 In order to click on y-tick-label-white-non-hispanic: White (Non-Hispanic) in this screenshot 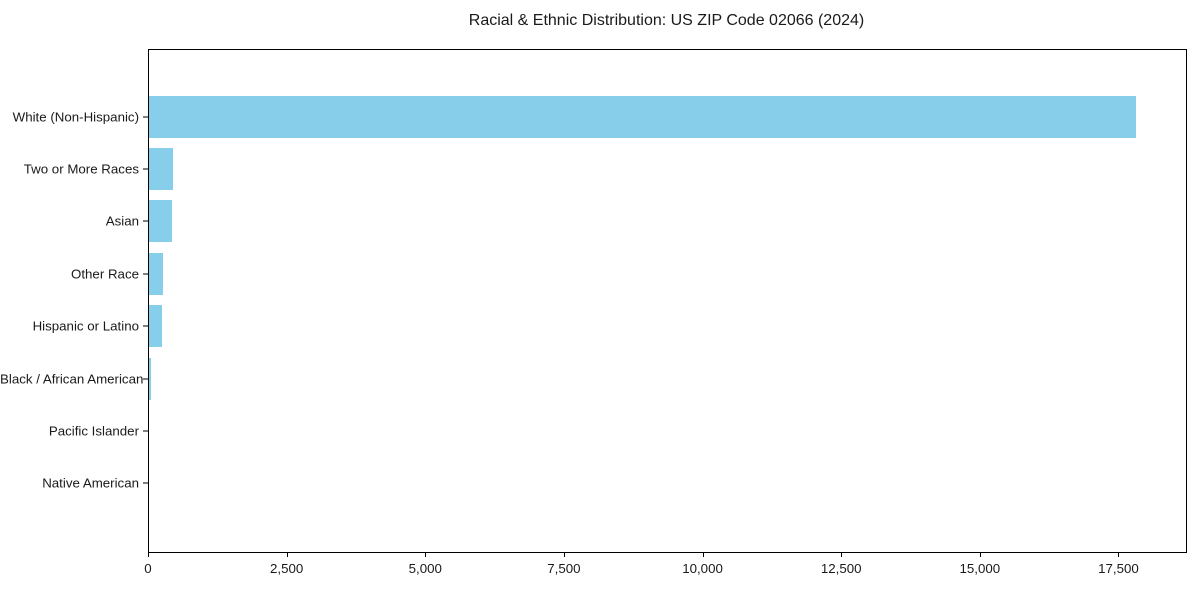, I will do `click(75, 117)`.